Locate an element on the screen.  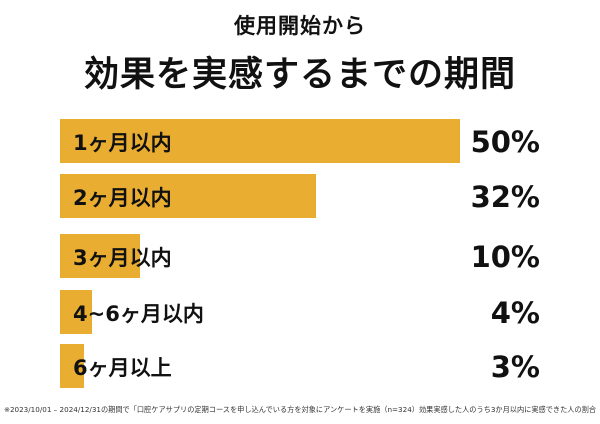
chart-title-line-1: 使用開始から is located at coordinates (300, 26).